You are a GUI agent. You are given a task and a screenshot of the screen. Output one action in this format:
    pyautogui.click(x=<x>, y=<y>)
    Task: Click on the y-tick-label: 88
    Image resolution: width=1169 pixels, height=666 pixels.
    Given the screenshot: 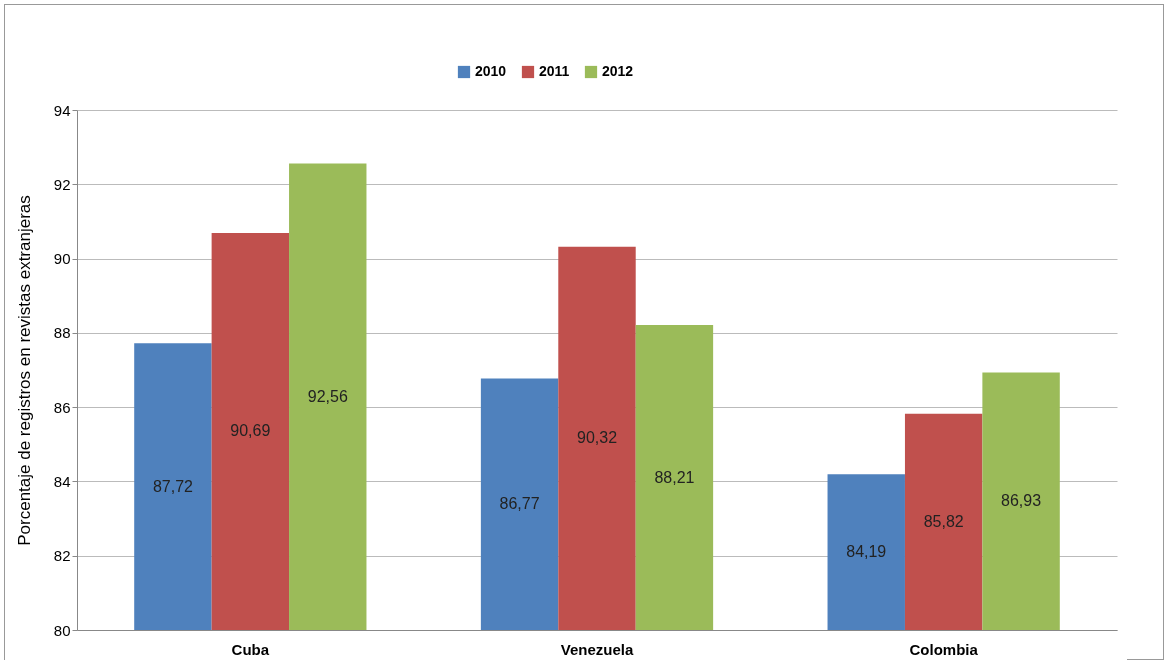 What is the action you would take?
    pyautogui.click(x=62, y=333)
    